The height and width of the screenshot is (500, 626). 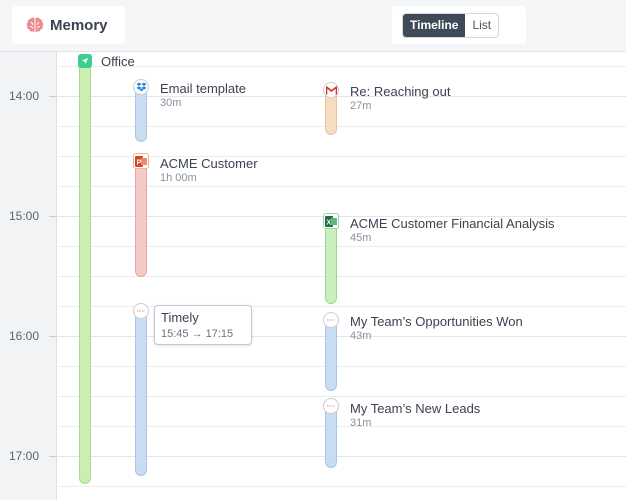 What do you see at coordinates (28, 276) in the screenshot?
I see `time-gutter` at bounding box center [28, 276].